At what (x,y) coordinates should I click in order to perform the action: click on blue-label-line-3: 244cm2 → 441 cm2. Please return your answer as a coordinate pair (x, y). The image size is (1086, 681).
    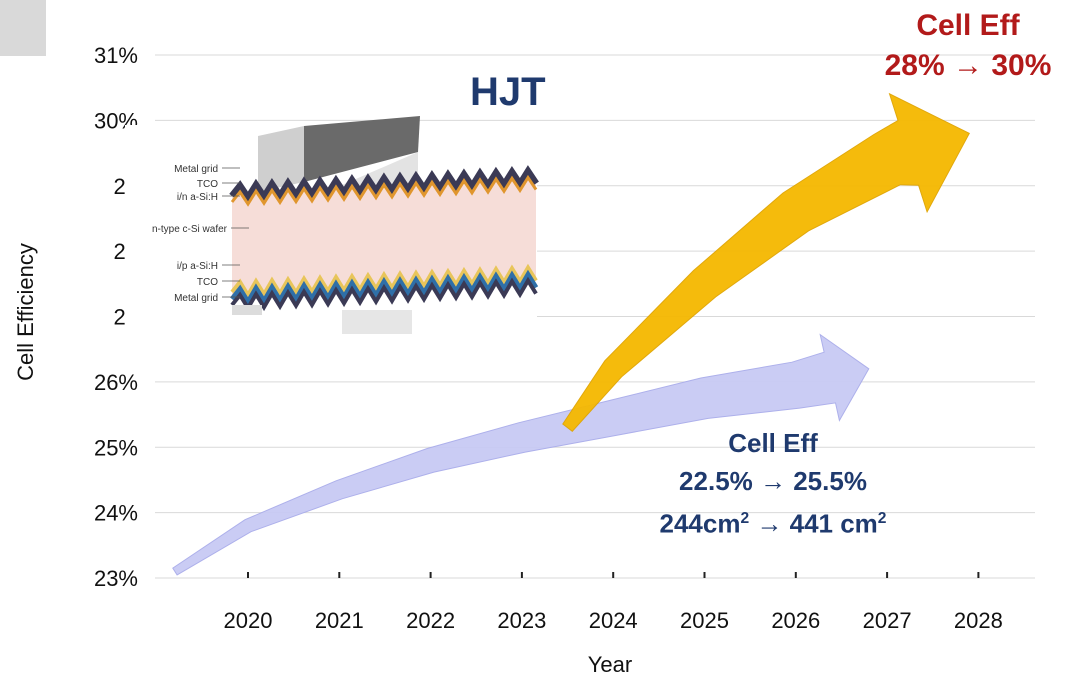
    Looking at the image, I should click on (773, 521).